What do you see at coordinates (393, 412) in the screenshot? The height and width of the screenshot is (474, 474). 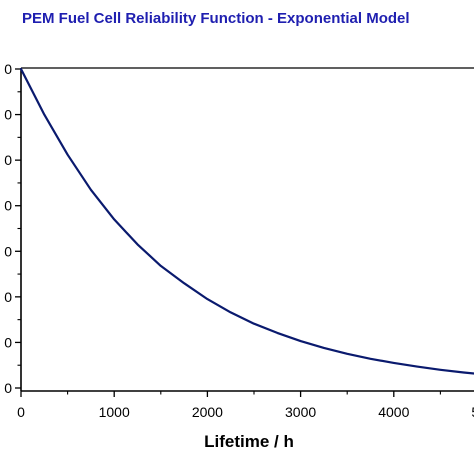 I see `x-tick-label: 4000` at bounding box center [393, 412].